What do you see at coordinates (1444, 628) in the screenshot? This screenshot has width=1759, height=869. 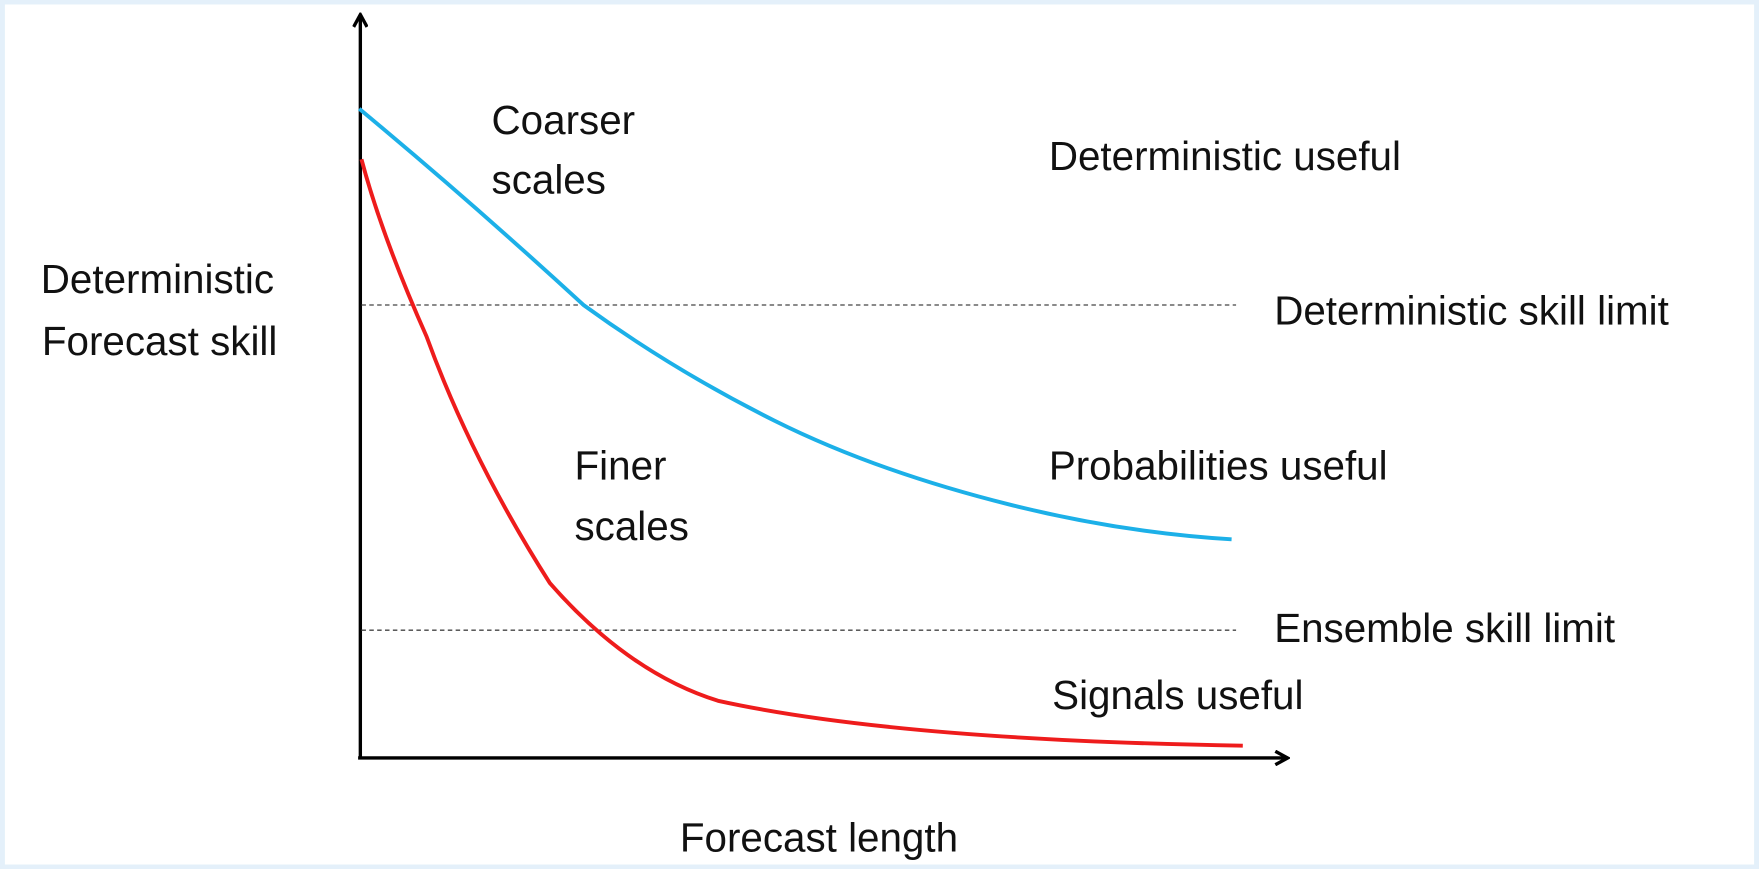 I see `limit-label: Ensemble skill limit` at bounding box center [1444, 628].